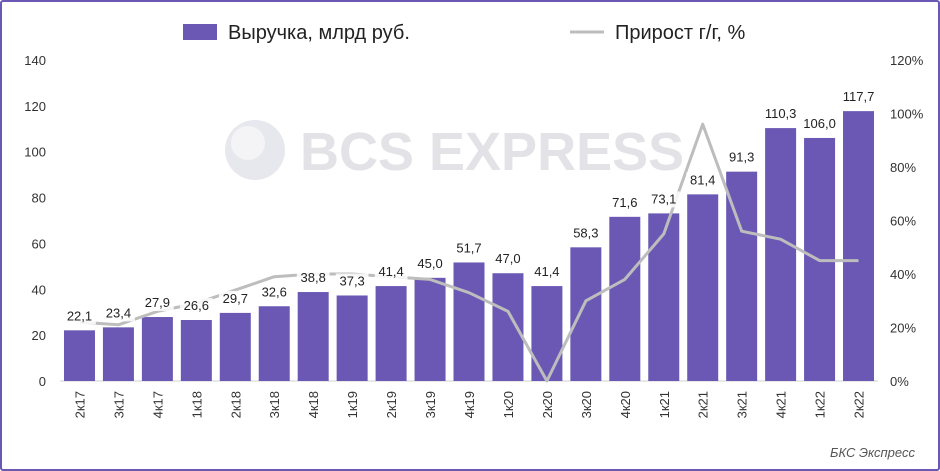 Image resolution: width=940 pixels, height=471 pixels. I want to click on right-tick-label: 60%, so click(903, 221).